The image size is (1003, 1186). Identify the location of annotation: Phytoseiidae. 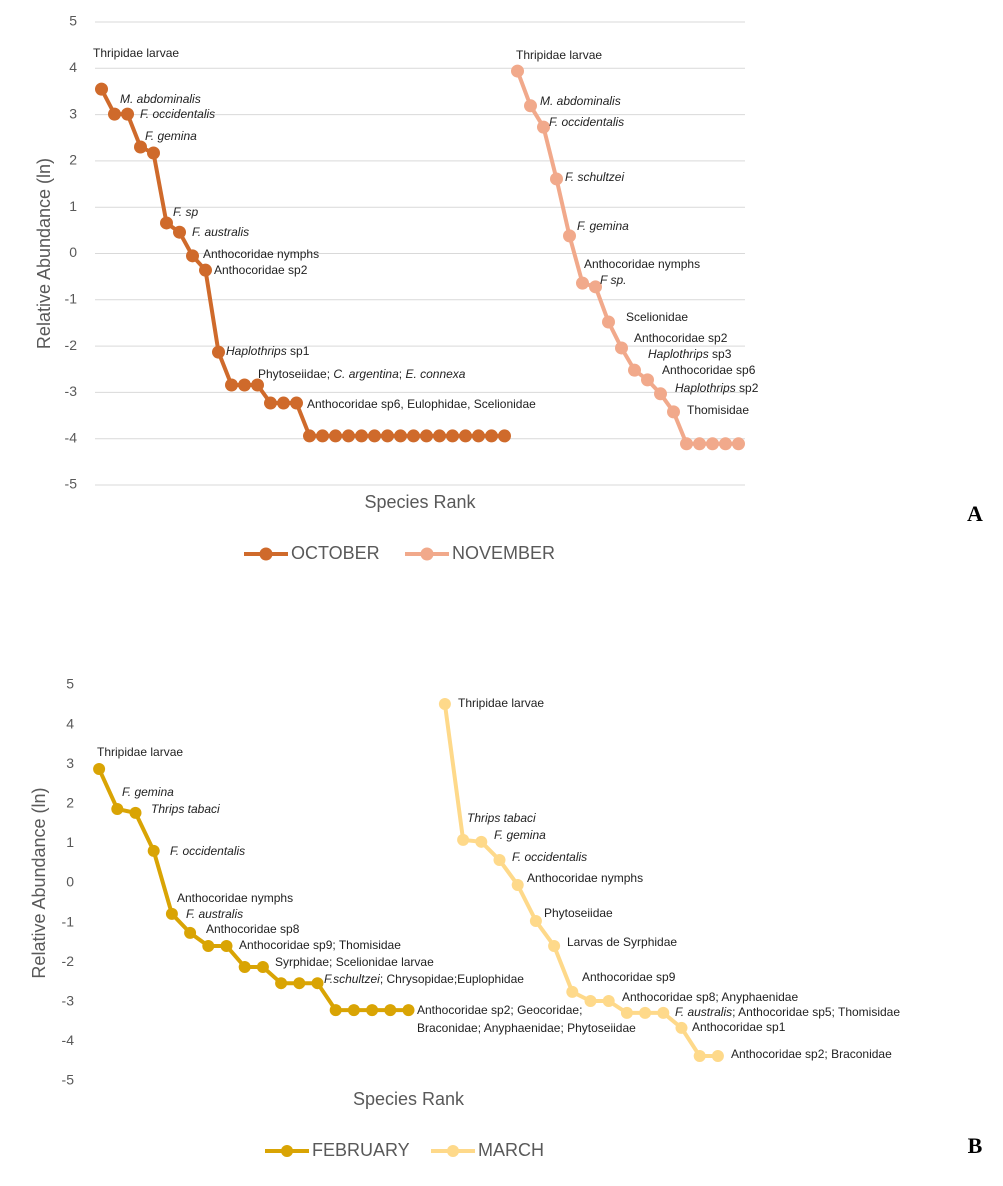
(578, 913).